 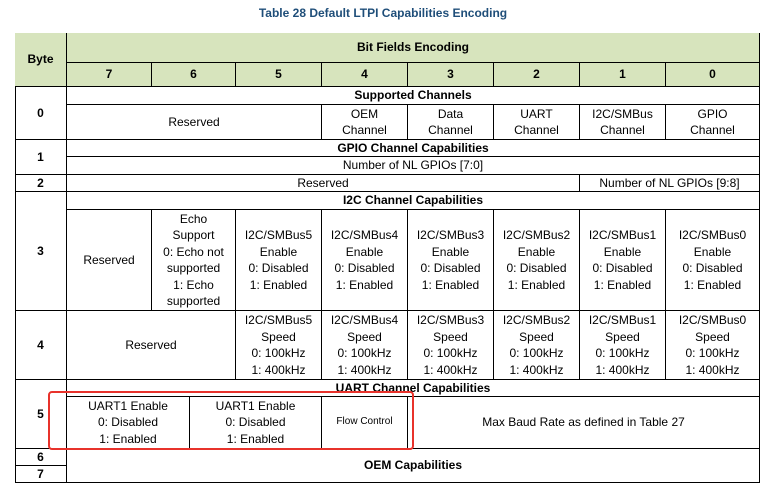 I want to click on section-heading: GPIO Channel Capabilities, so click(x=413, y=148).